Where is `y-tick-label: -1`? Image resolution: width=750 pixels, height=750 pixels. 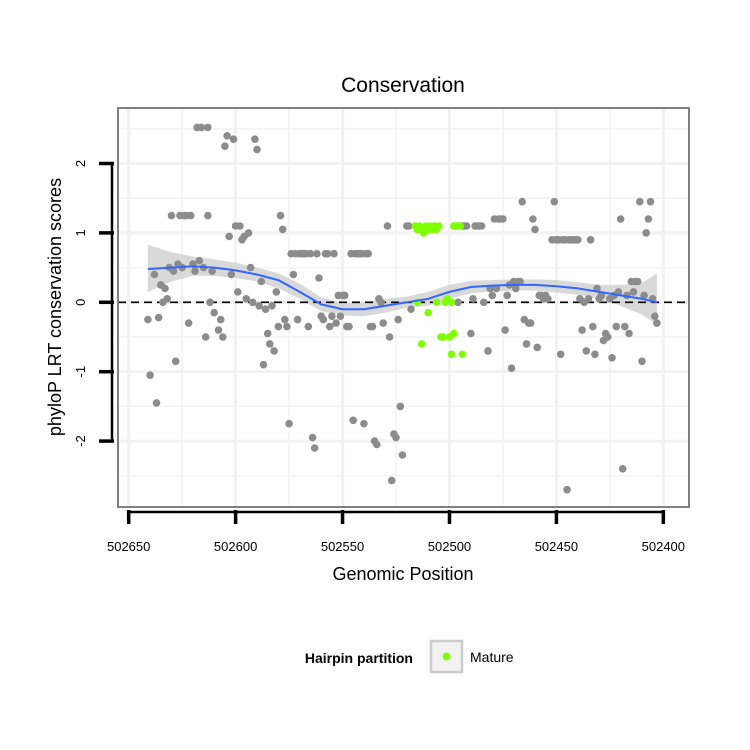 y-tick-label: -1 is located at coordinates (80, 372).